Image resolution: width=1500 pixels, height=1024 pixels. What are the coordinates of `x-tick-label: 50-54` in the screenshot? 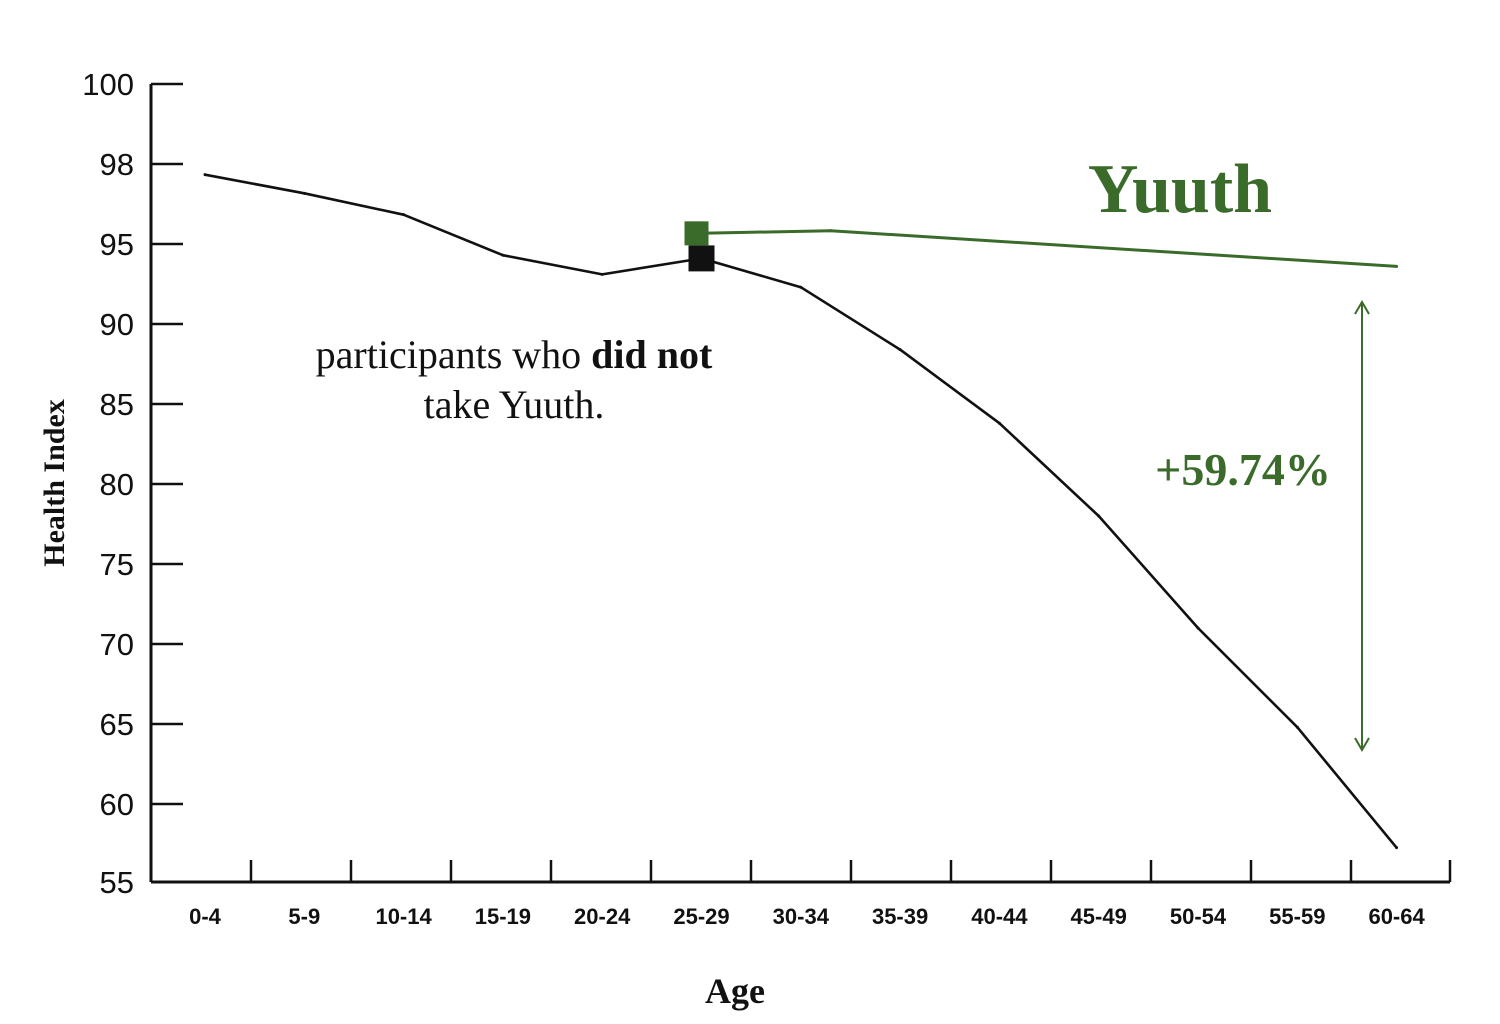 It's located at (1198, 916).